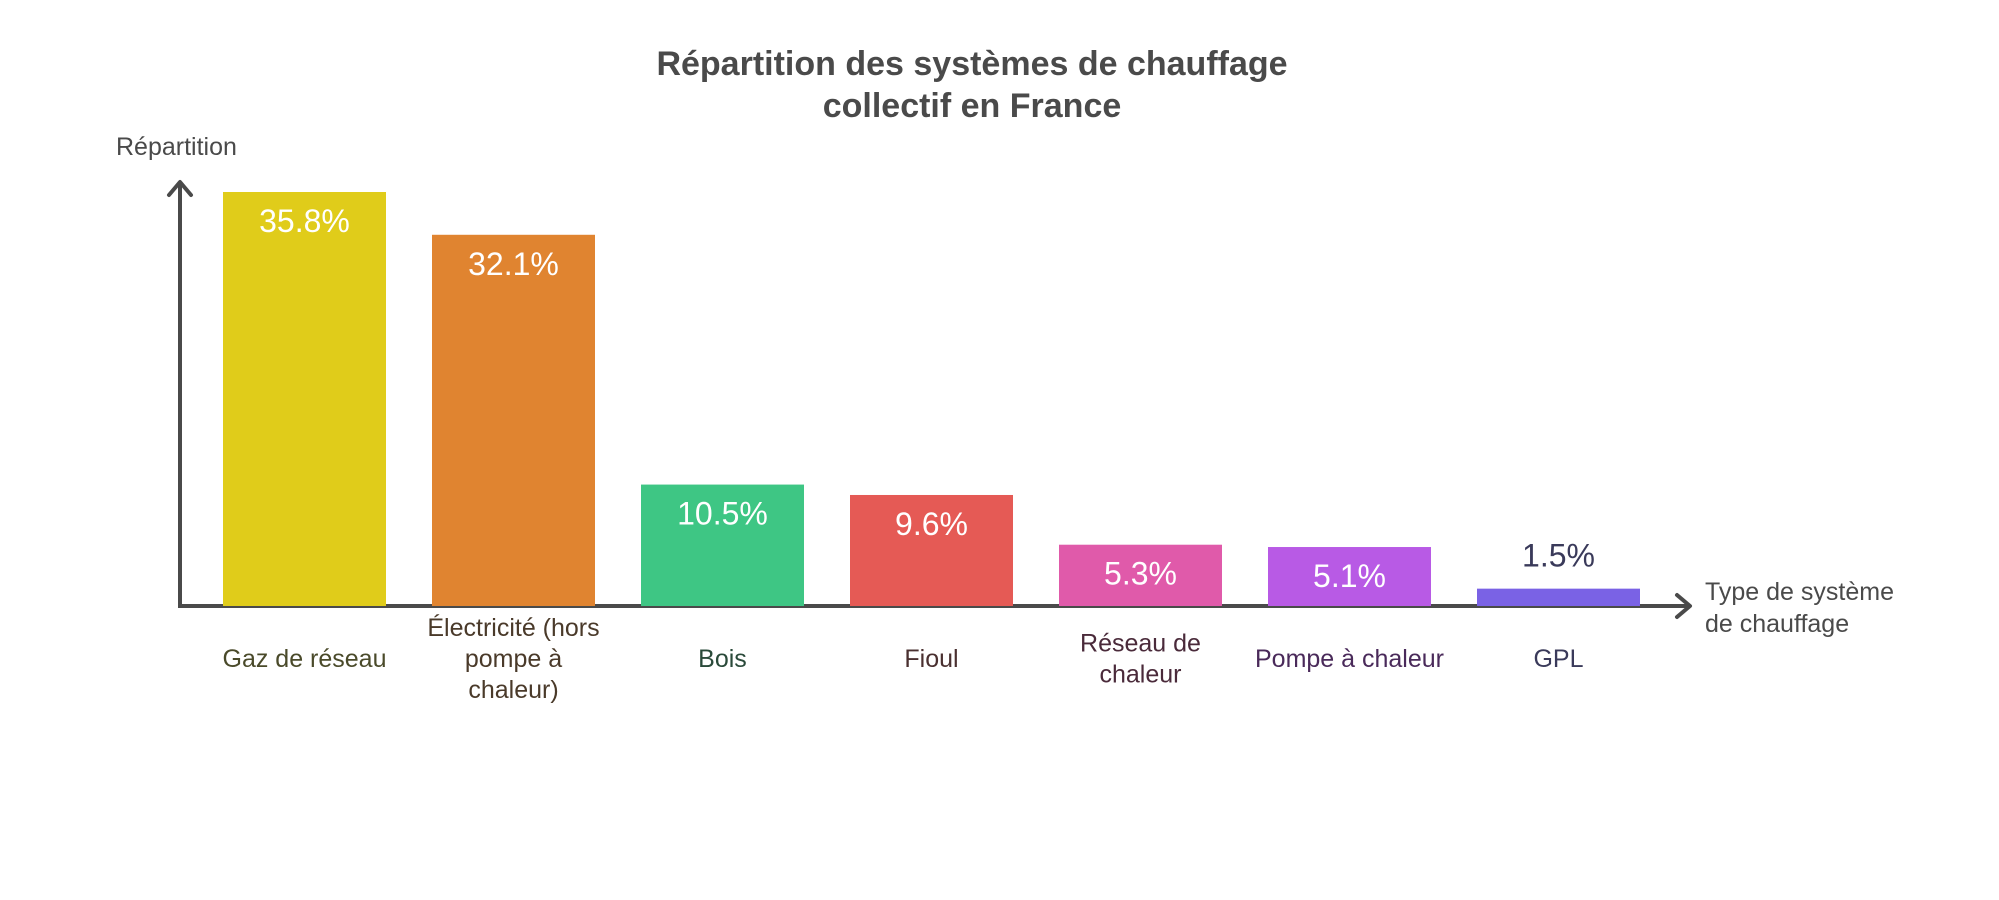 This screenshot has width=1999, height=900. I want to click on category-label: pompe à, so click(513, 659).